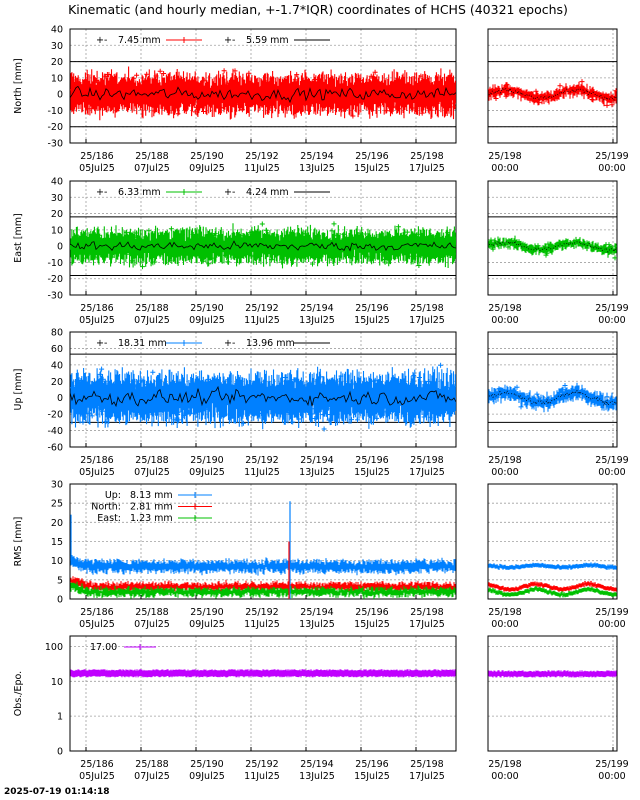  Describe the element at coordinates (263, 86) in the screenshot. I see `north-main-panel` at that location.